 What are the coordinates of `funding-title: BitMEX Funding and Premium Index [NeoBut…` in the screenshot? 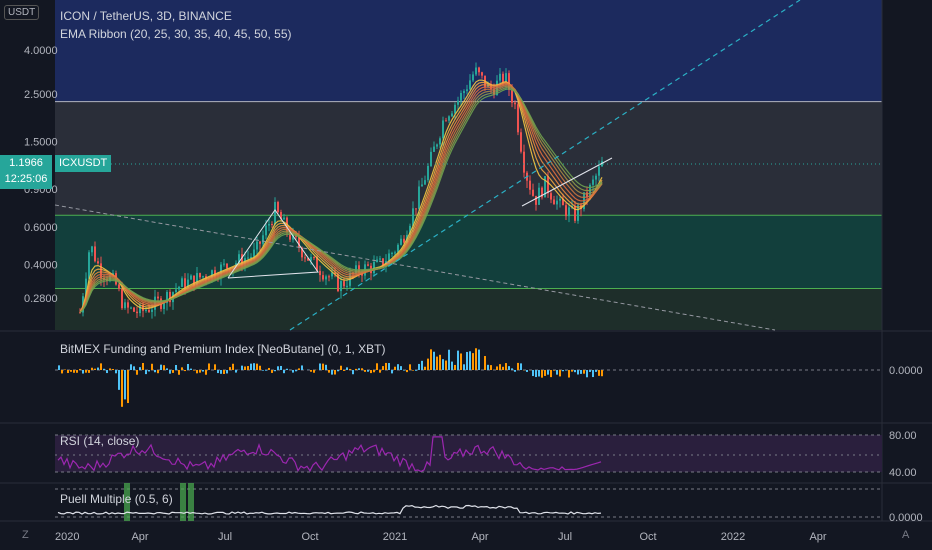 It's located at (223, 349).